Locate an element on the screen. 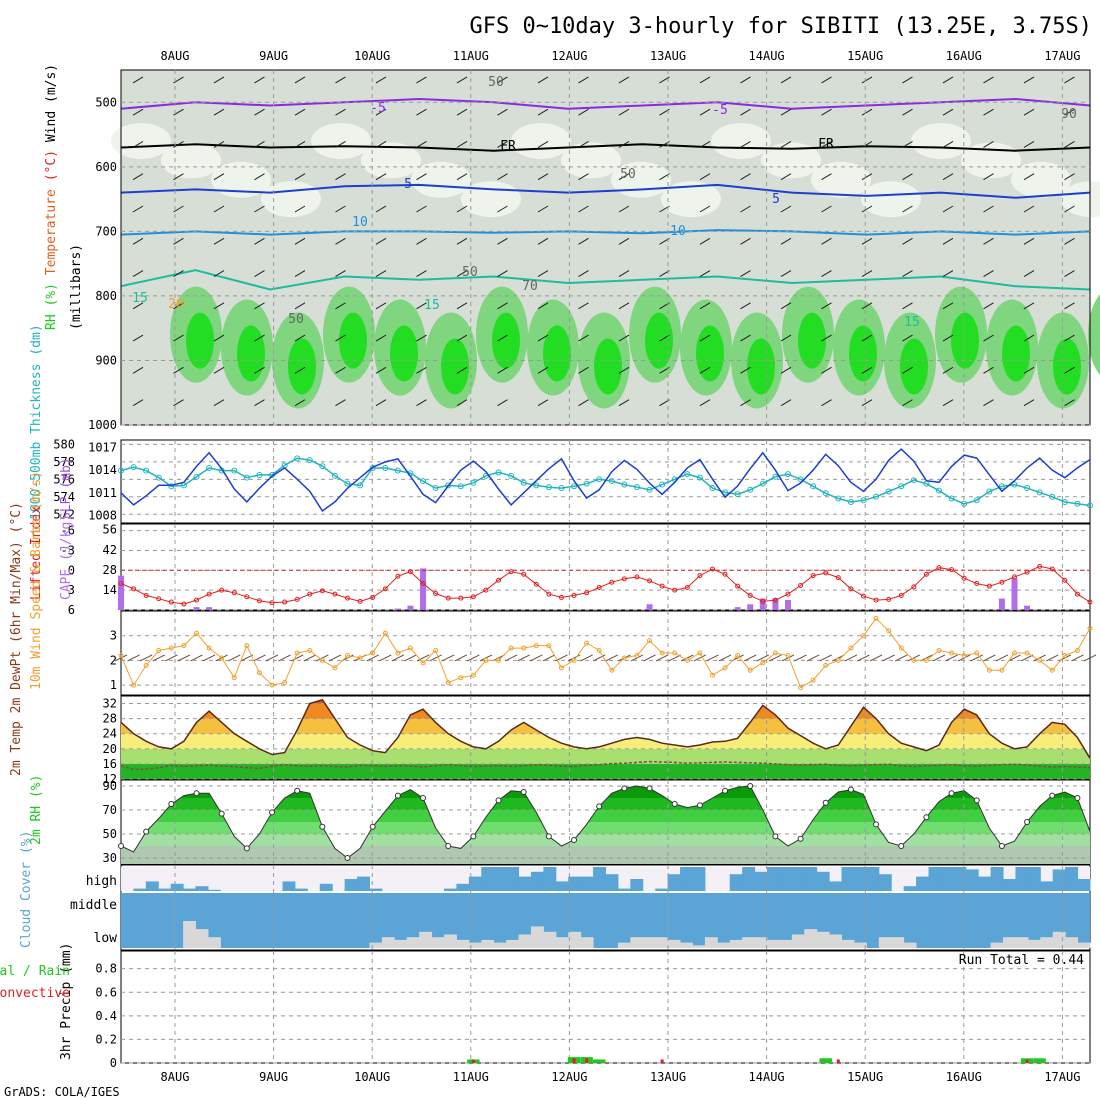  date-label: 14AUG is located at coordinates (767, 1077).